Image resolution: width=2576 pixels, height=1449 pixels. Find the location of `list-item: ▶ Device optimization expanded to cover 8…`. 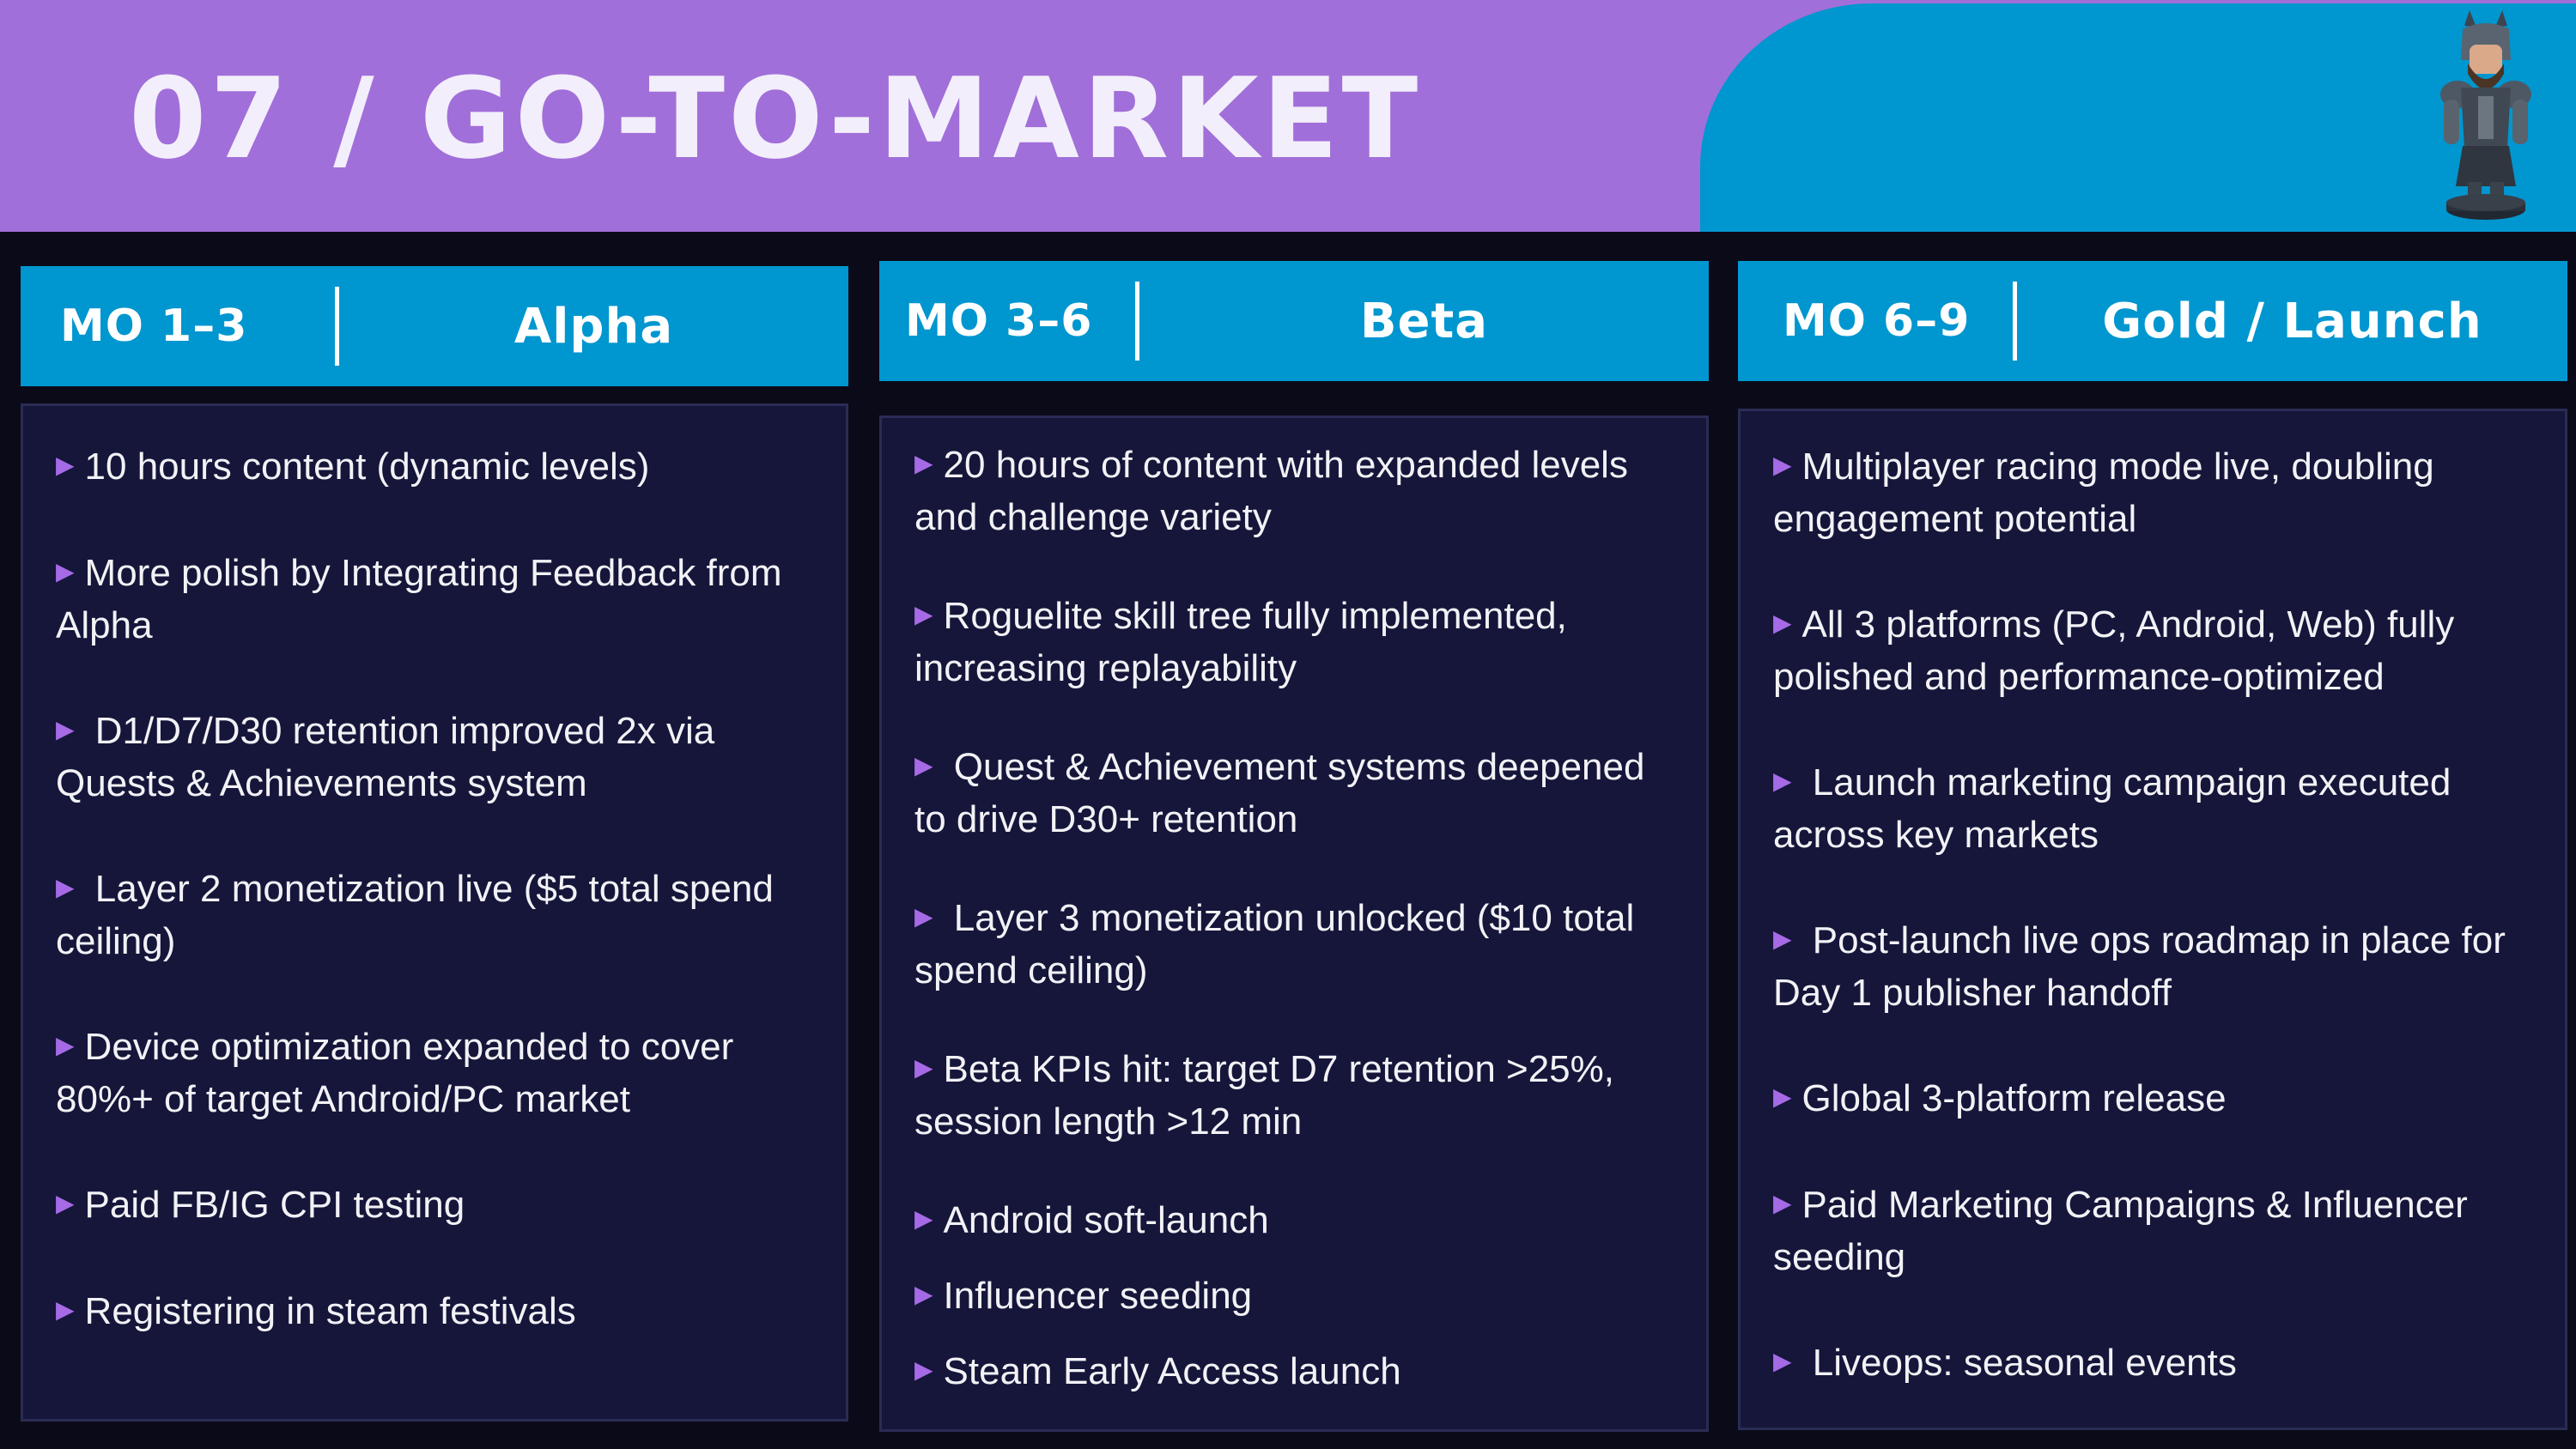

list-item: ▶ Device optimization expanded to cover 8… is located at coordinates (395, 1073).